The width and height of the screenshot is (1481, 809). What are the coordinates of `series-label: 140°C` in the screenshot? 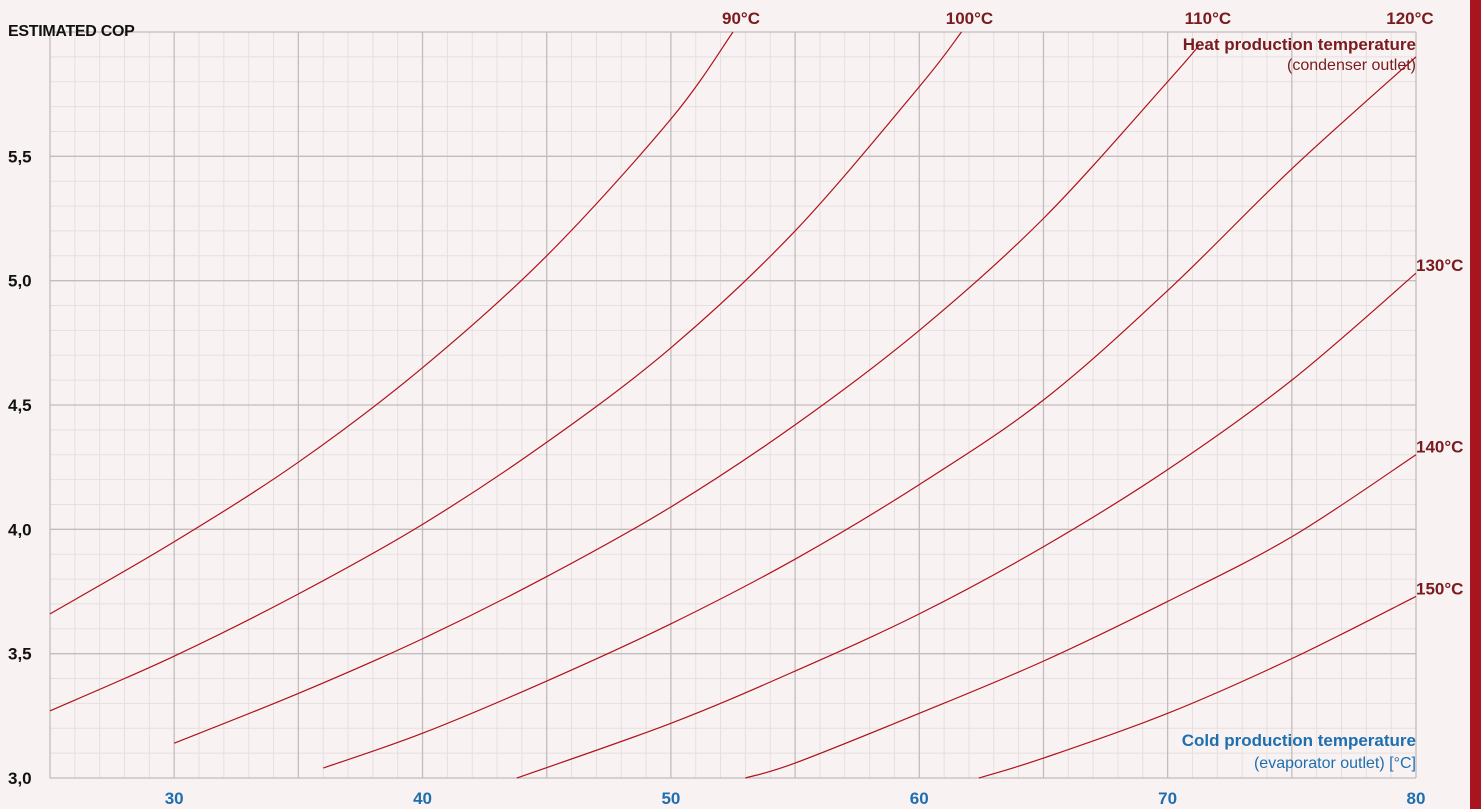 It's located at (1439, 447).